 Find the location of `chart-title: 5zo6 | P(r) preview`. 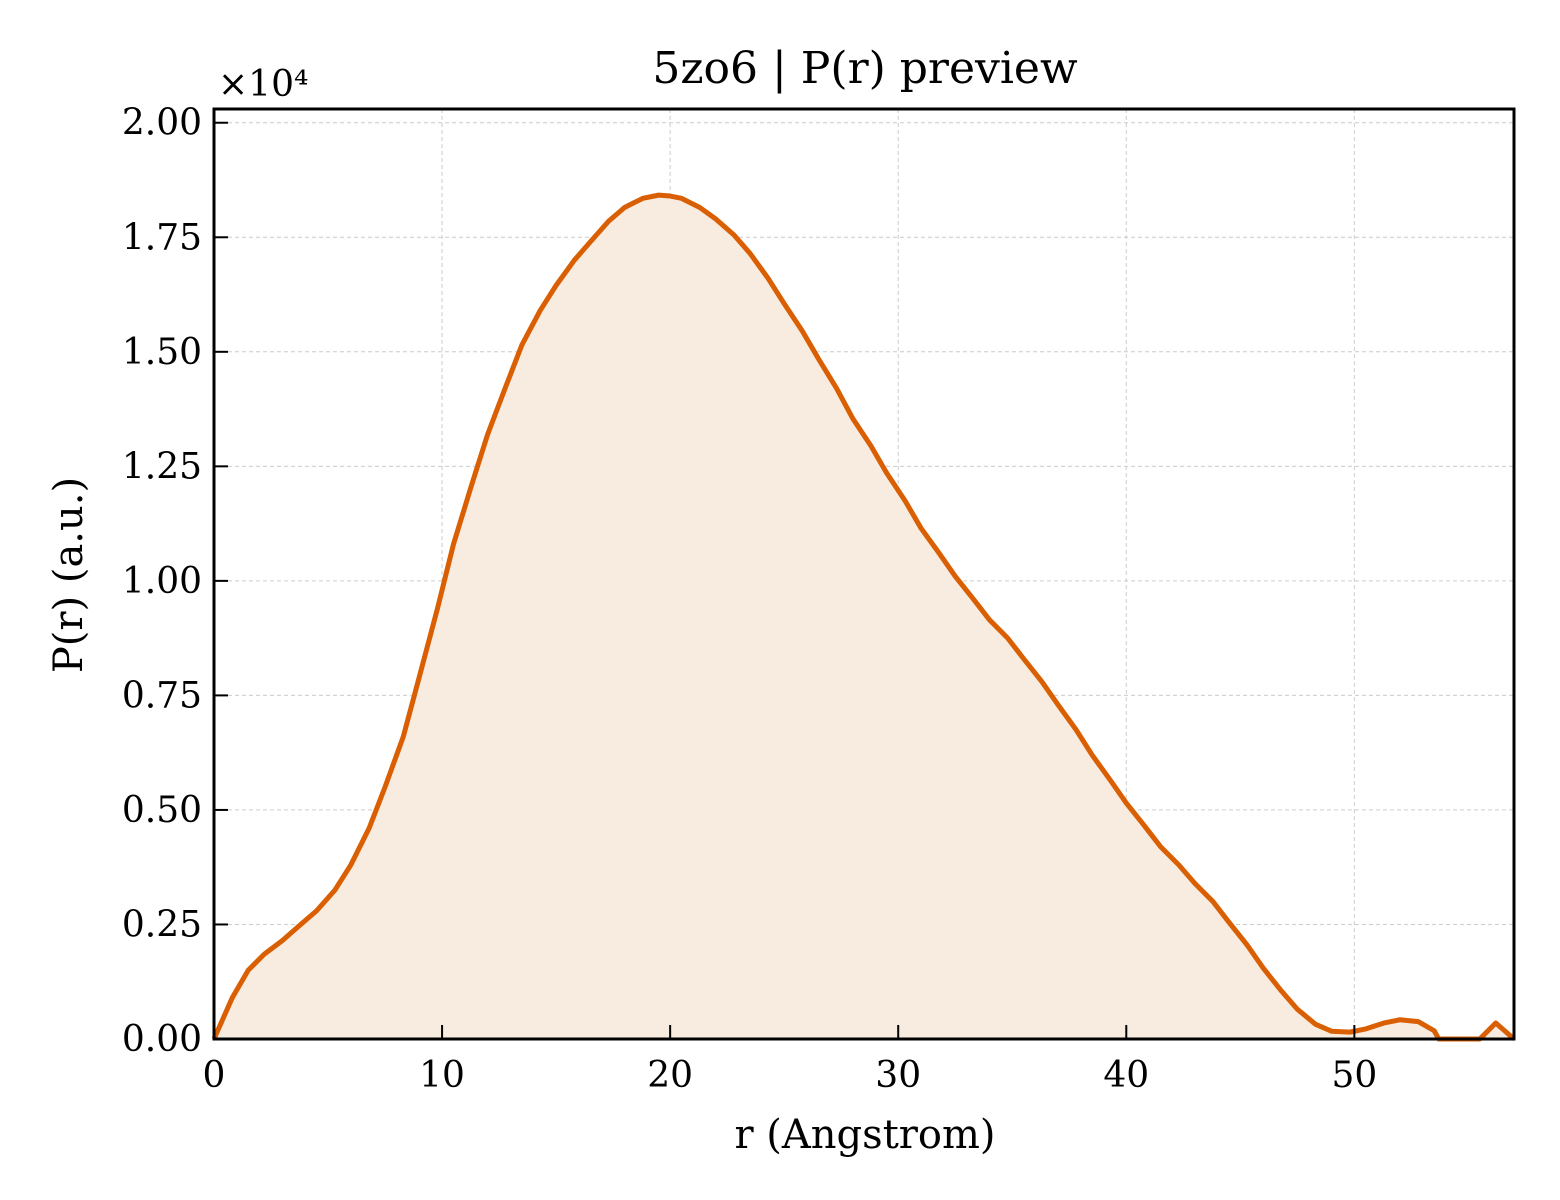

chart-title: 5zo6 | P(r) preview is located at coordinates (865, 68).